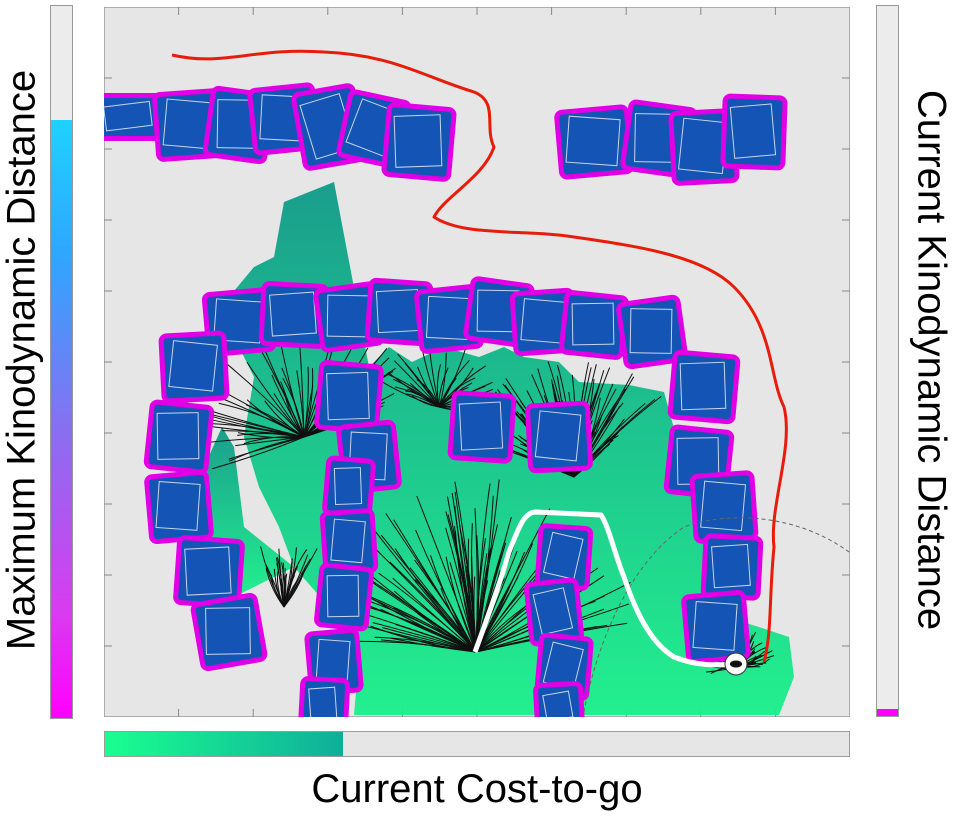  Describe the element at coordinates (61, 362) in the screenshot. I see `max-kinodynamic-distance-colorbar` at that location.